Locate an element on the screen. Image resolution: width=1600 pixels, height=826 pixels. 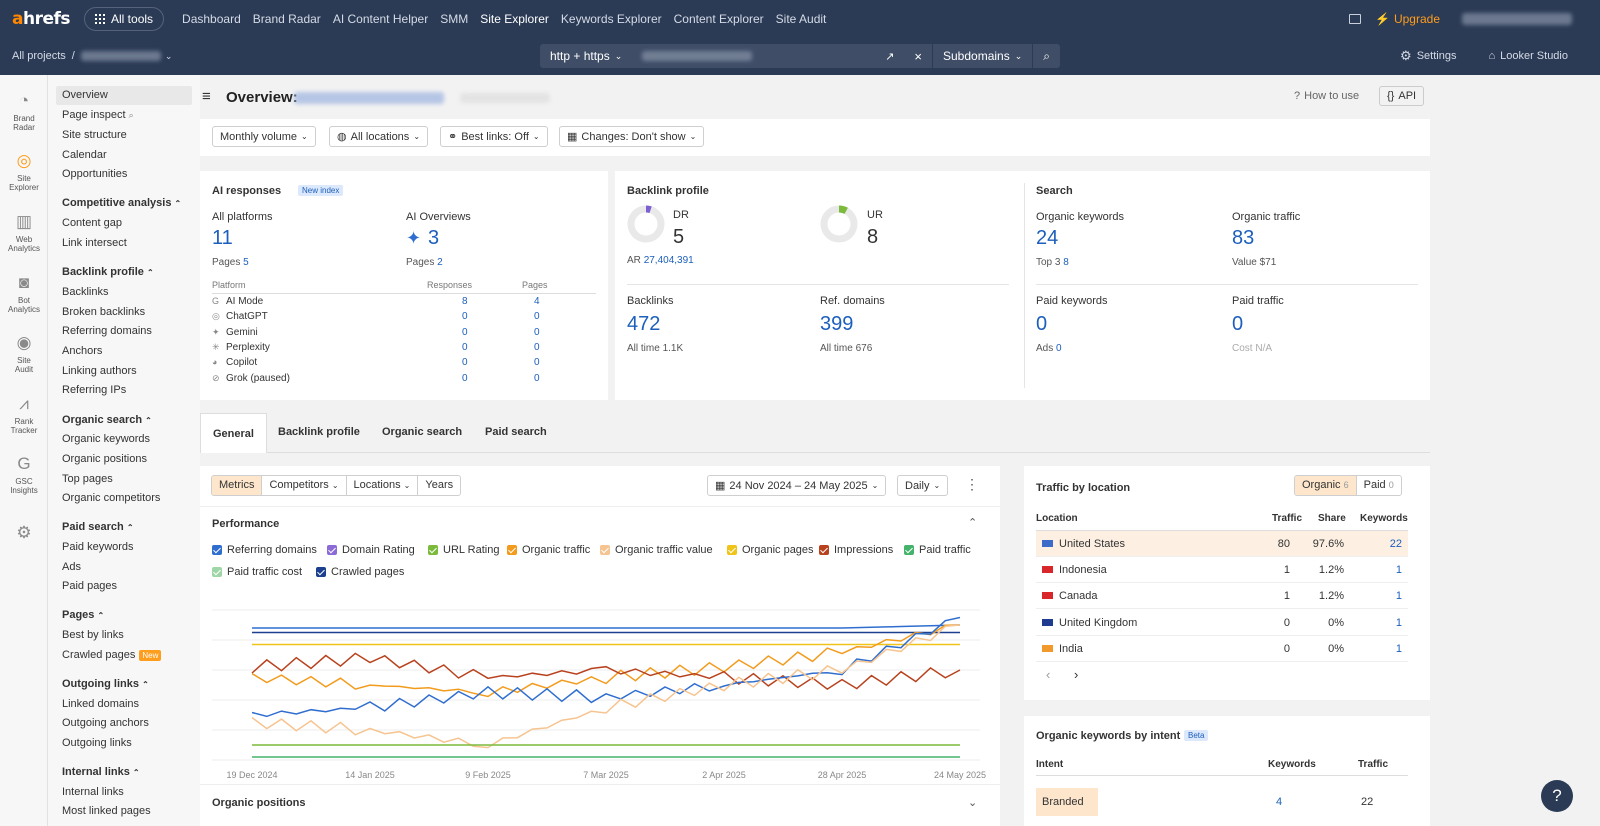
app-rank-tracker: ⩘ Rank Tracker is located at coordinates (24, 414).